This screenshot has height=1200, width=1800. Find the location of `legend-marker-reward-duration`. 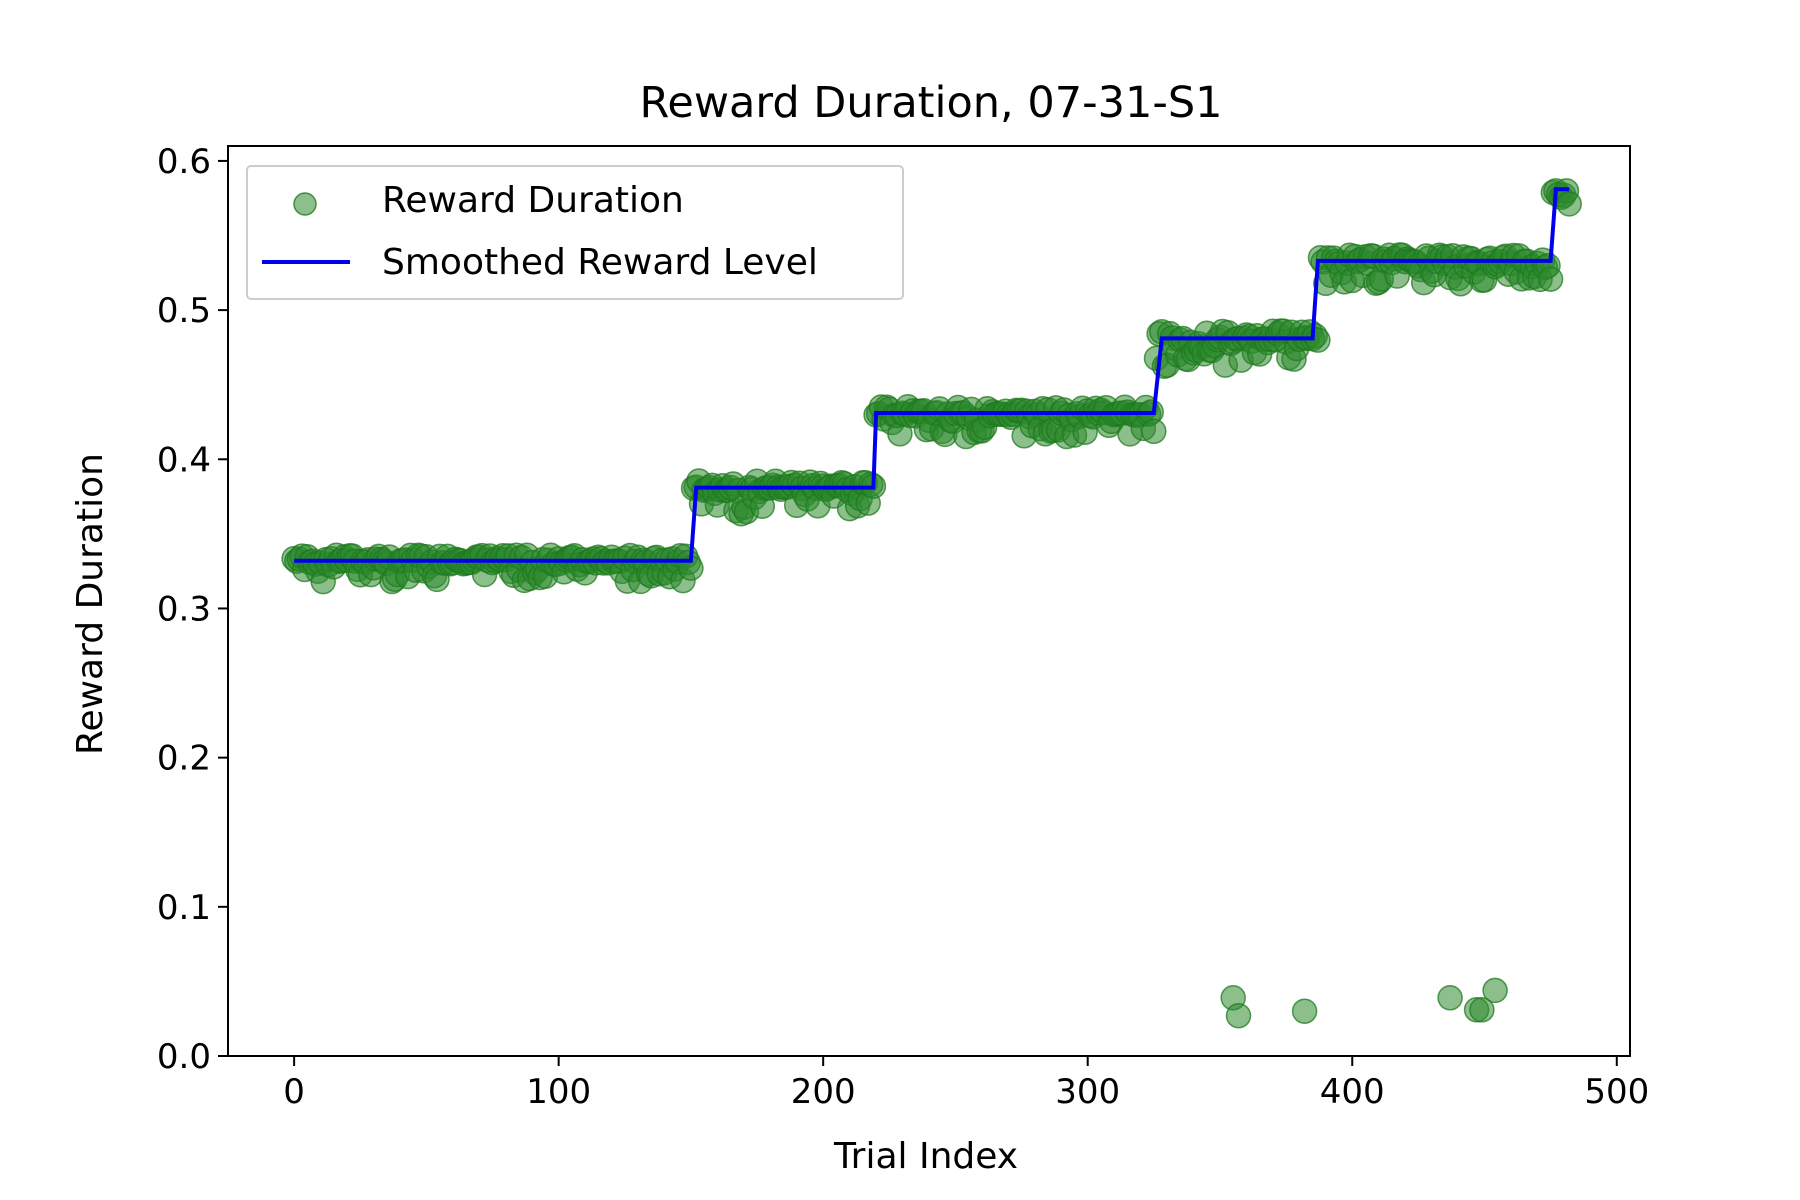

legend-marker-reward-duration is located at coordinates (305, 204).